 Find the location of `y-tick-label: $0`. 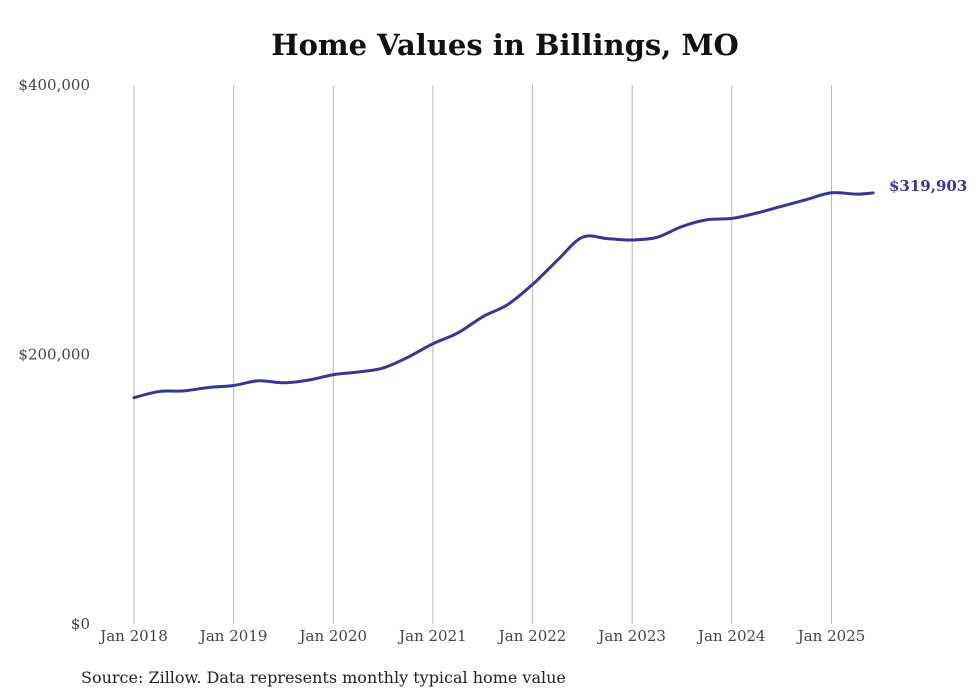

y-tick-label: $0 is located at coordinates (80, 624).